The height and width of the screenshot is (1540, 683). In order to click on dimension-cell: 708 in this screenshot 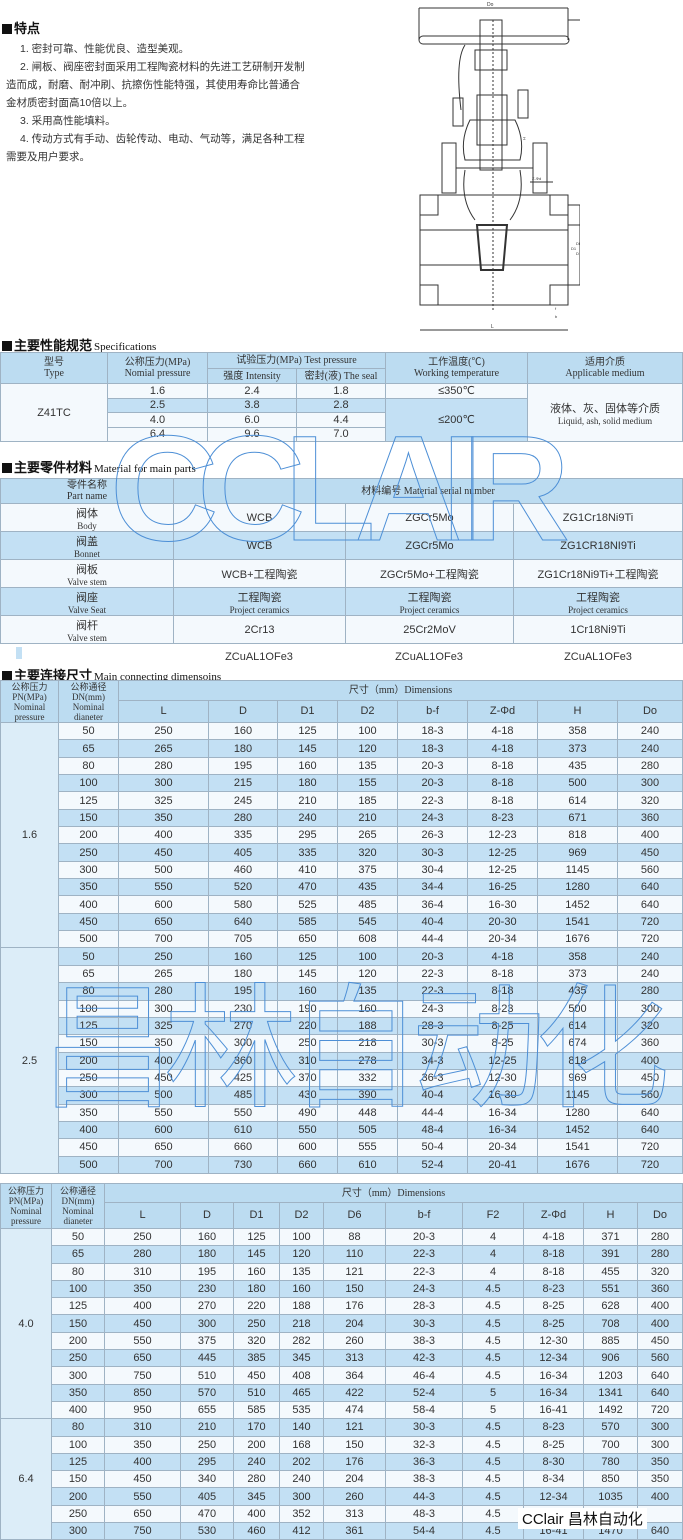, I will do `click(610, 1323)`.